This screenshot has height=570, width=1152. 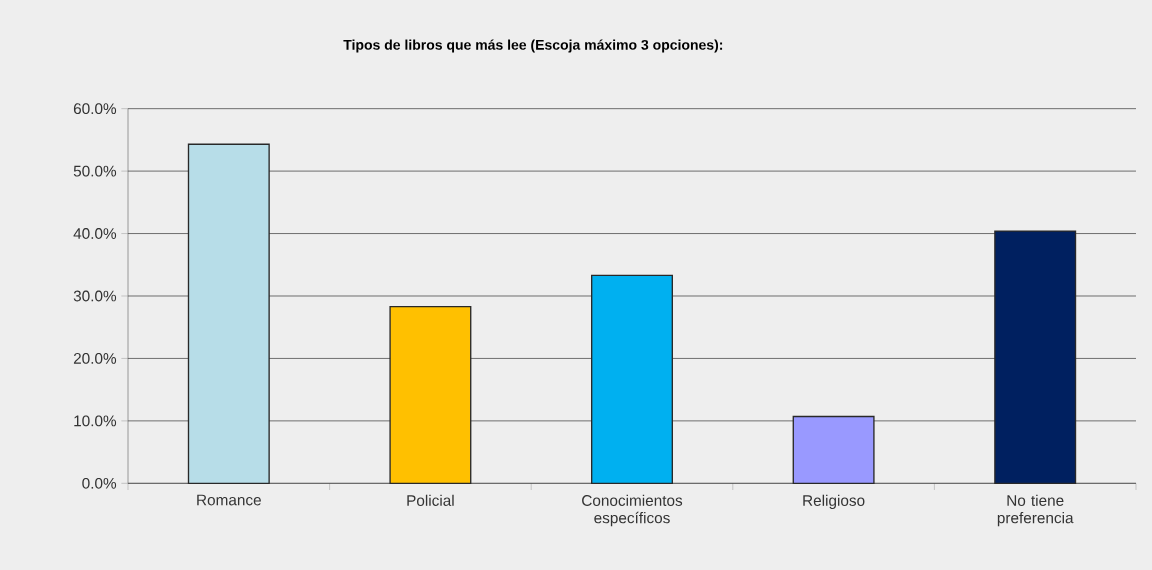 What do you see at coordinates (95, 171) in the screenshot?
I see `y-tick-label: 50.0%` at bounding box center [95, 171].